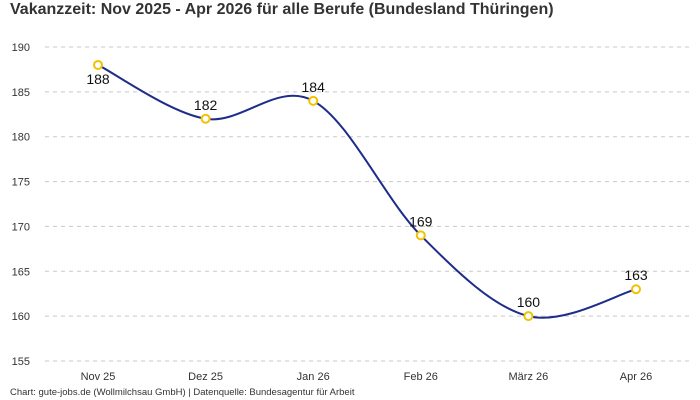 The image size is (700, 400). Describe the element at coordinates (21, 183) in the screenshot. I see `y-tick-label: 175` at that location.